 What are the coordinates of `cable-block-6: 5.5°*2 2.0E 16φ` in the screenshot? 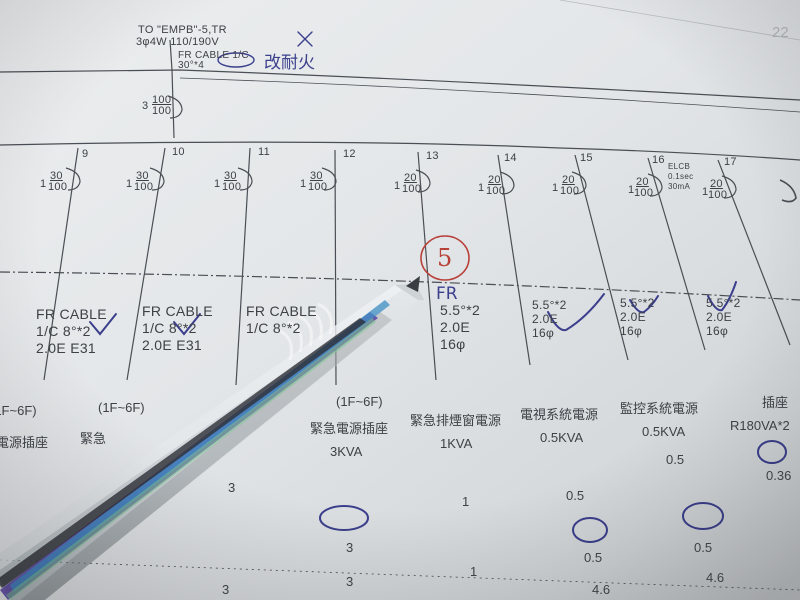 It's located at (637, 317).